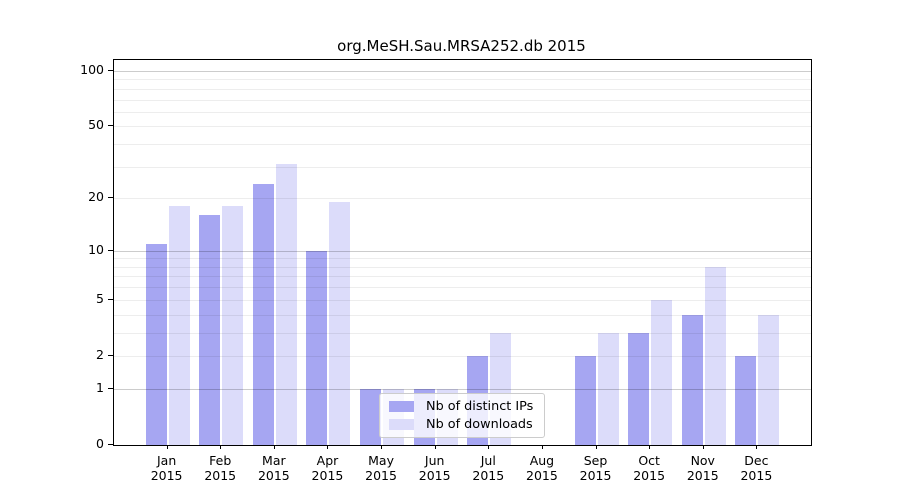 The width and height of the screenshot is (900, 500). I want to click on x-tick-feb, so click(221, 447).